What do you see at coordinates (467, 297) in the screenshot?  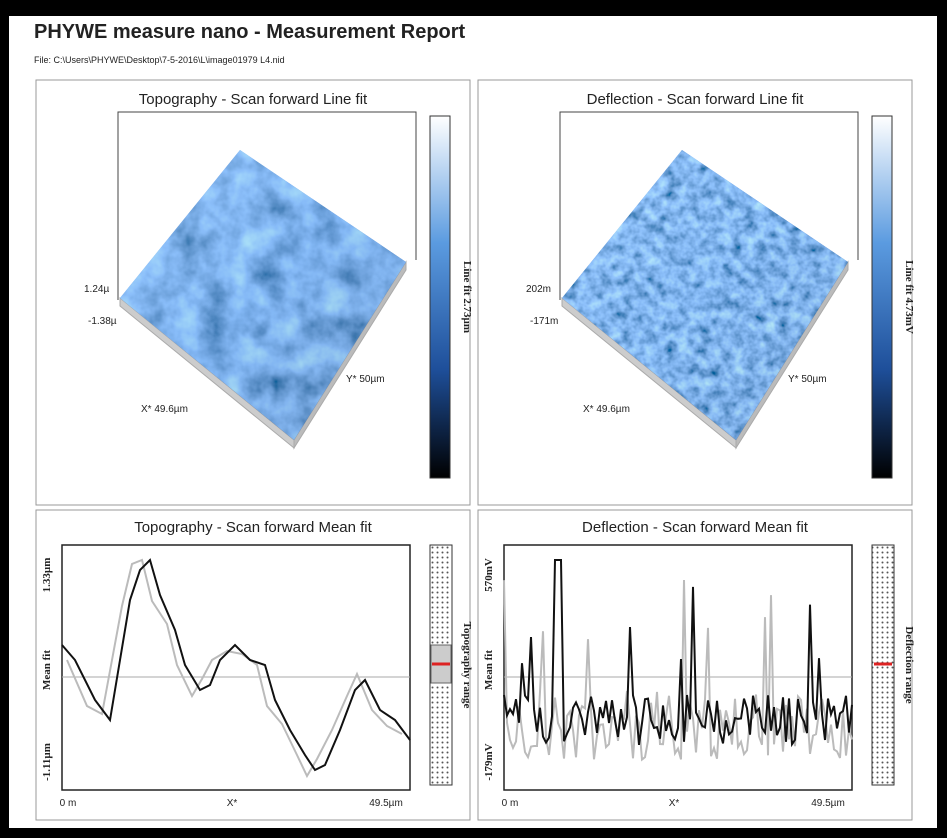 I see `colorbar-label: Line fit 2.73µm` at bounding box center [467, 297].